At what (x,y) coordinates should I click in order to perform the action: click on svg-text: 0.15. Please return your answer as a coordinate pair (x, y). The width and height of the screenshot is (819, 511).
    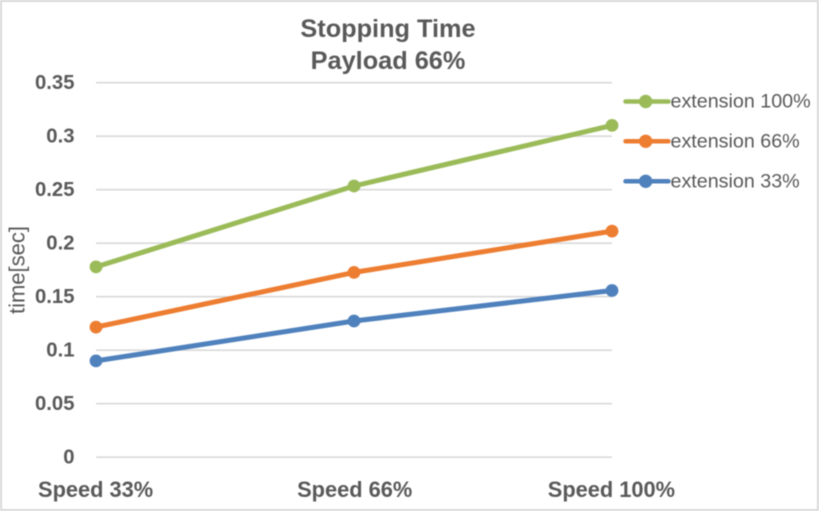
    Looking at the image, I should click on (54, 297).